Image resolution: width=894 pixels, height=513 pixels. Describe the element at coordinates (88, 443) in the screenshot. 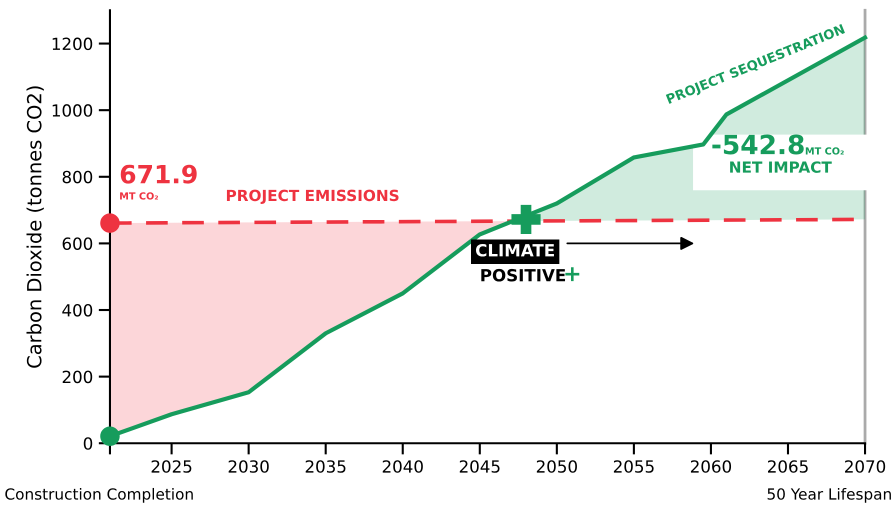

I see `y-tick-label: 0` at that location.